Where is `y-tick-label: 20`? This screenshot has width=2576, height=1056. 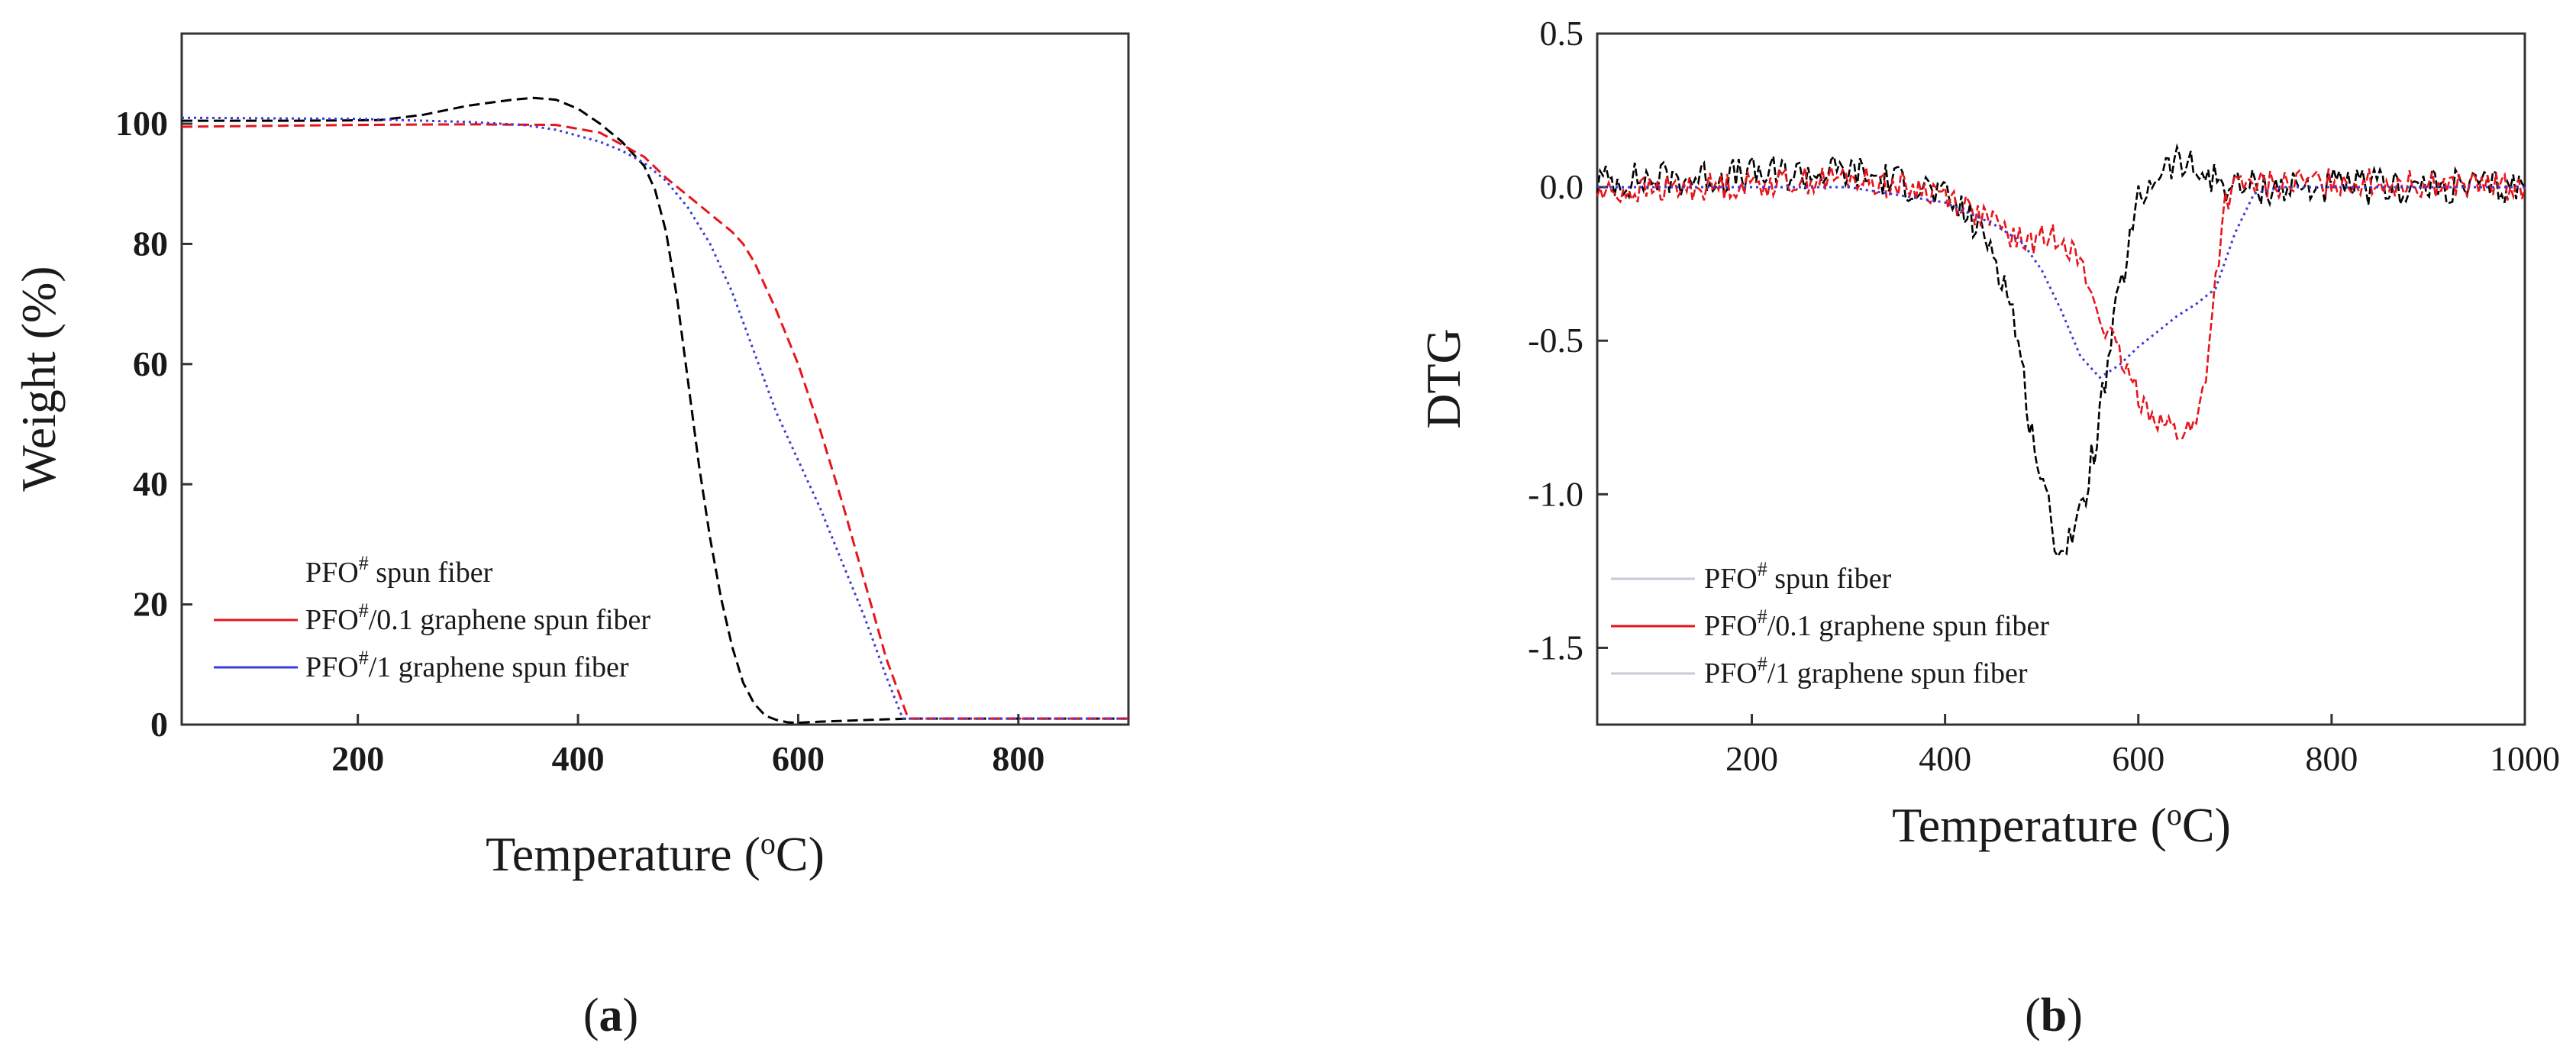
y-tick-label: 20 is located at coordinates (150, 604).